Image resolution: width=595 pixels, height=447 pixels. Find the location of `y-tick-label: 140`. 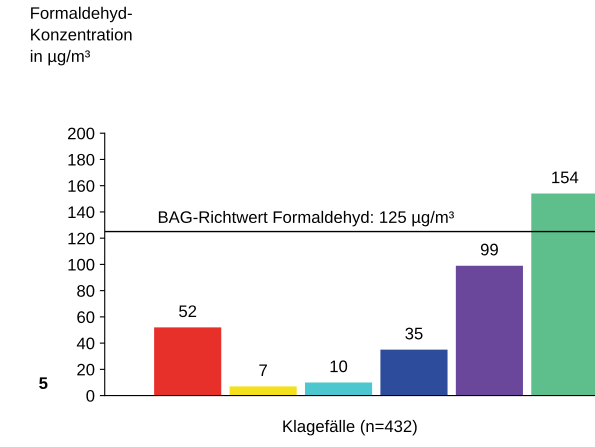

y-tick-label: 140 is located at coordinates (81, 212).